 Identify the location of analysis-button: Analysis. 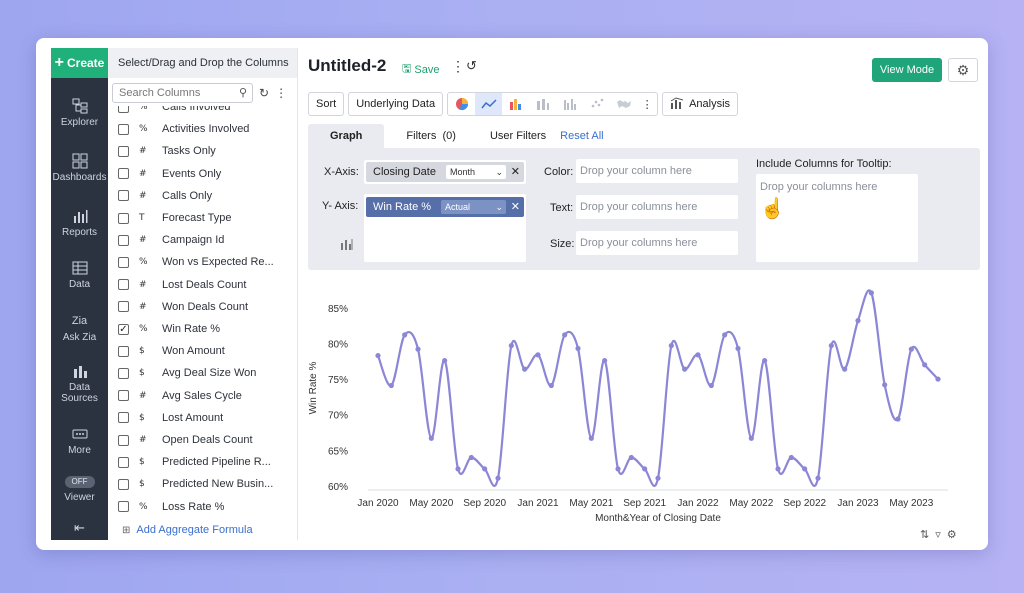
(700, 104).